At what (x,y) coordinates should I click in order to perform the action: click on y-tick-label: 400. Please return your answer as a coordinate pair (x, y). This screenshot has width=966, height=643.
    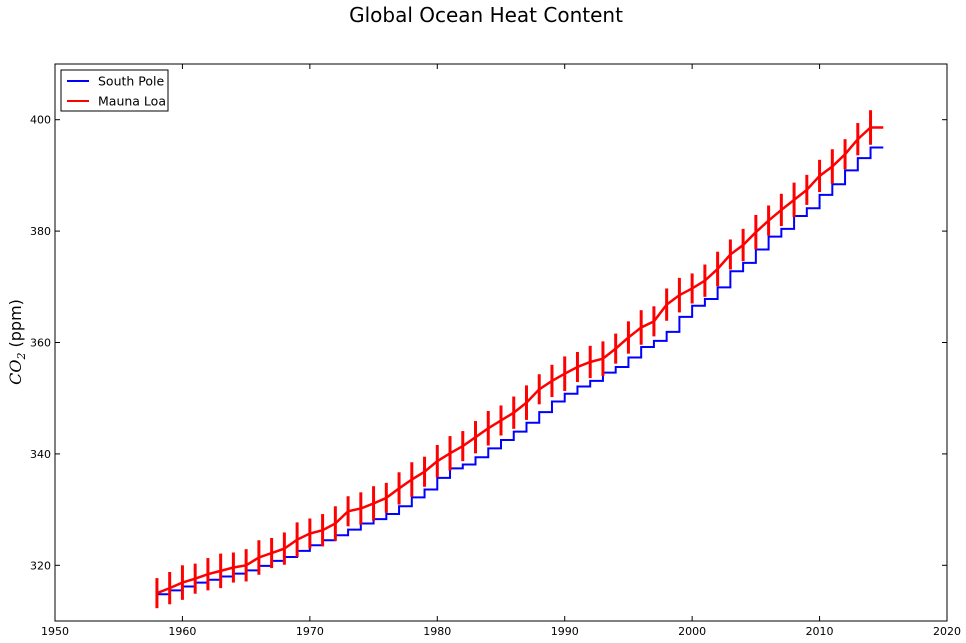
    Looking at the image, I should click on (40, 120).